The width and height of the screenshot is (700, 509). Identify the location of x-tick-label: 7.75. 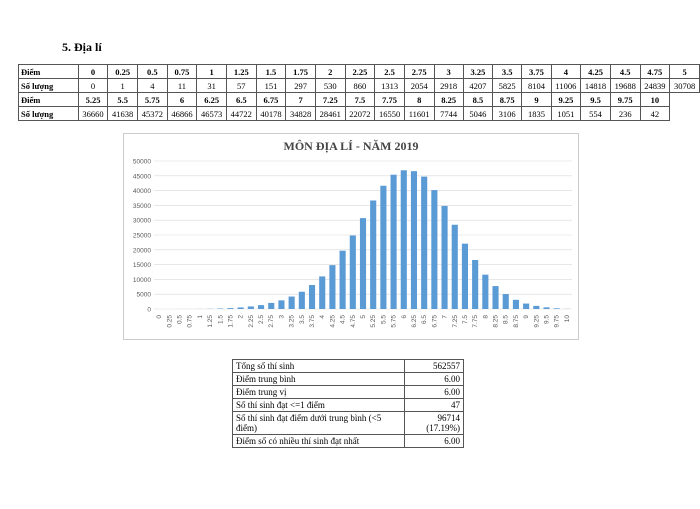
(475, 321).